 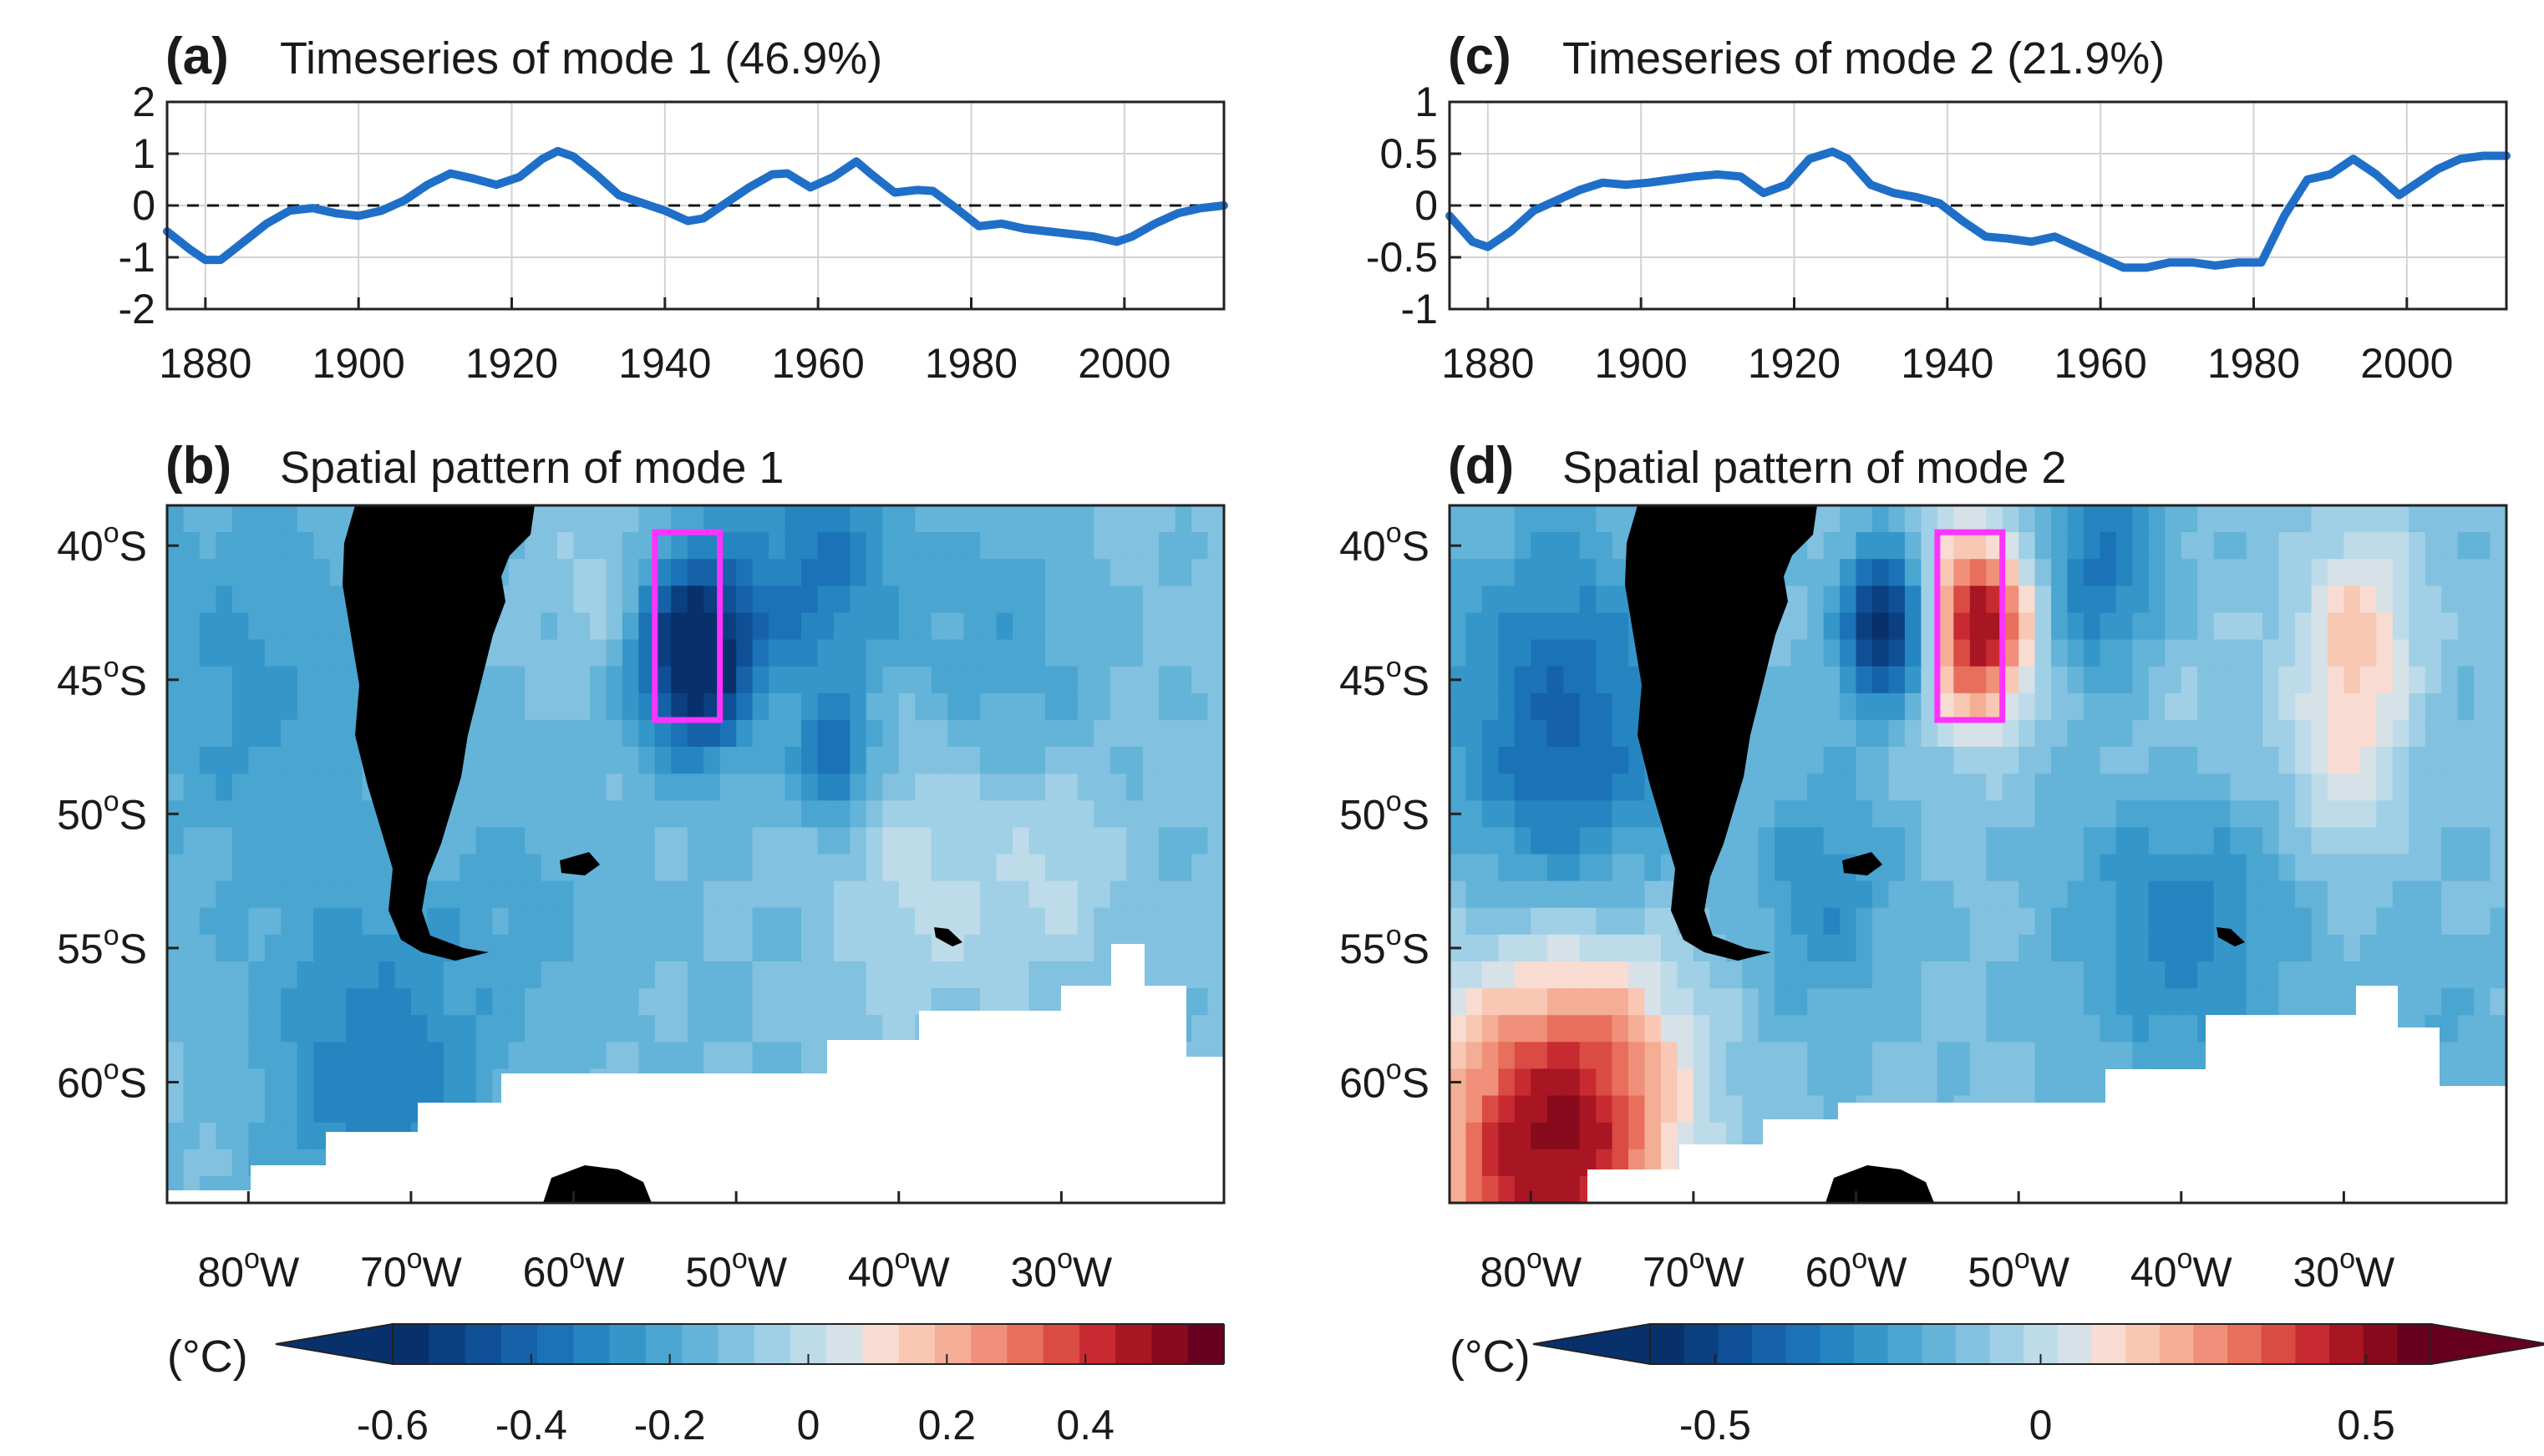 I want to click on colorbar-extend-right, so click(x=2487, y=1344).